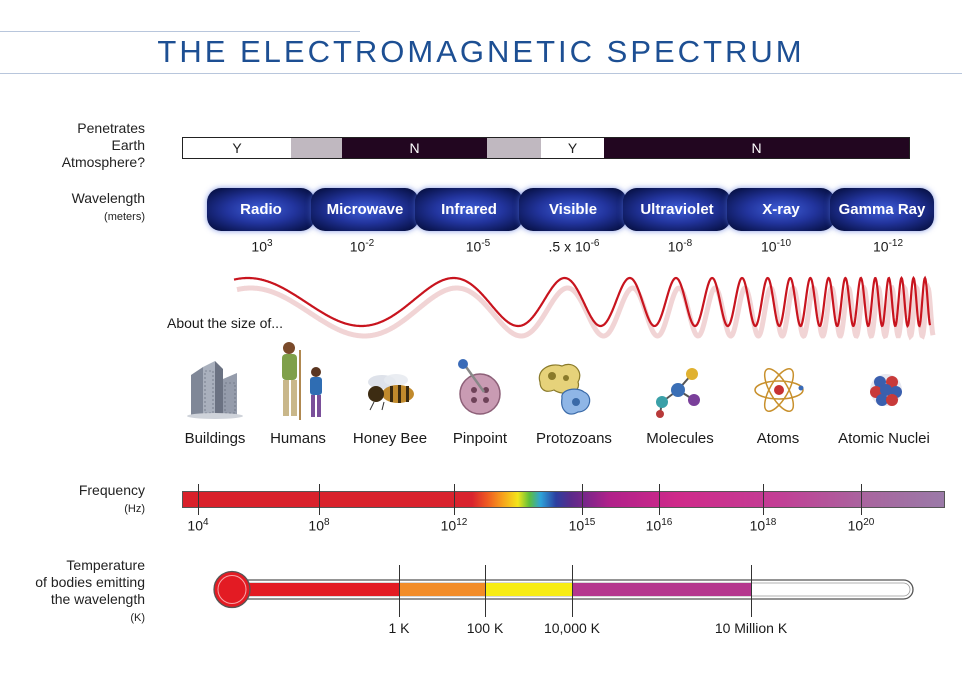  I want to click on atomic-nuclei-icon, so click(886, 390).